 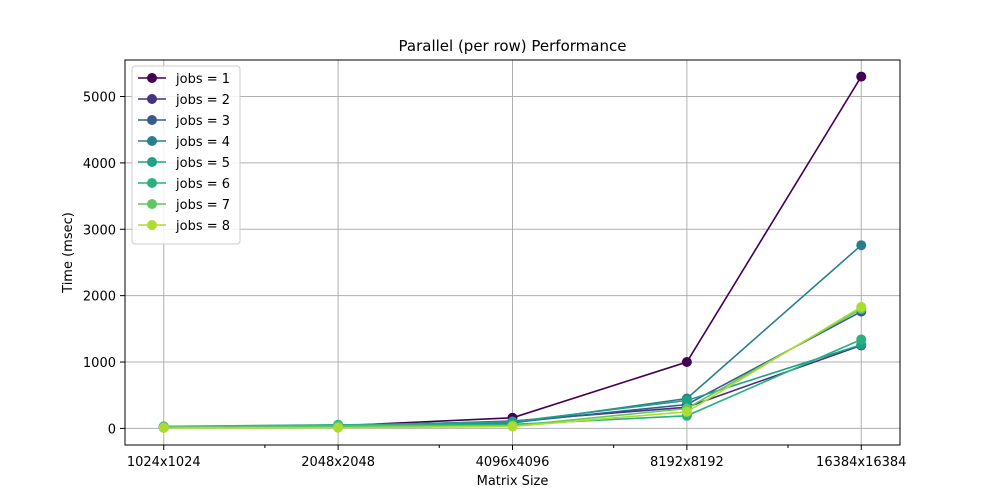 I want to click on legend-box, so click(x=186, y=155).